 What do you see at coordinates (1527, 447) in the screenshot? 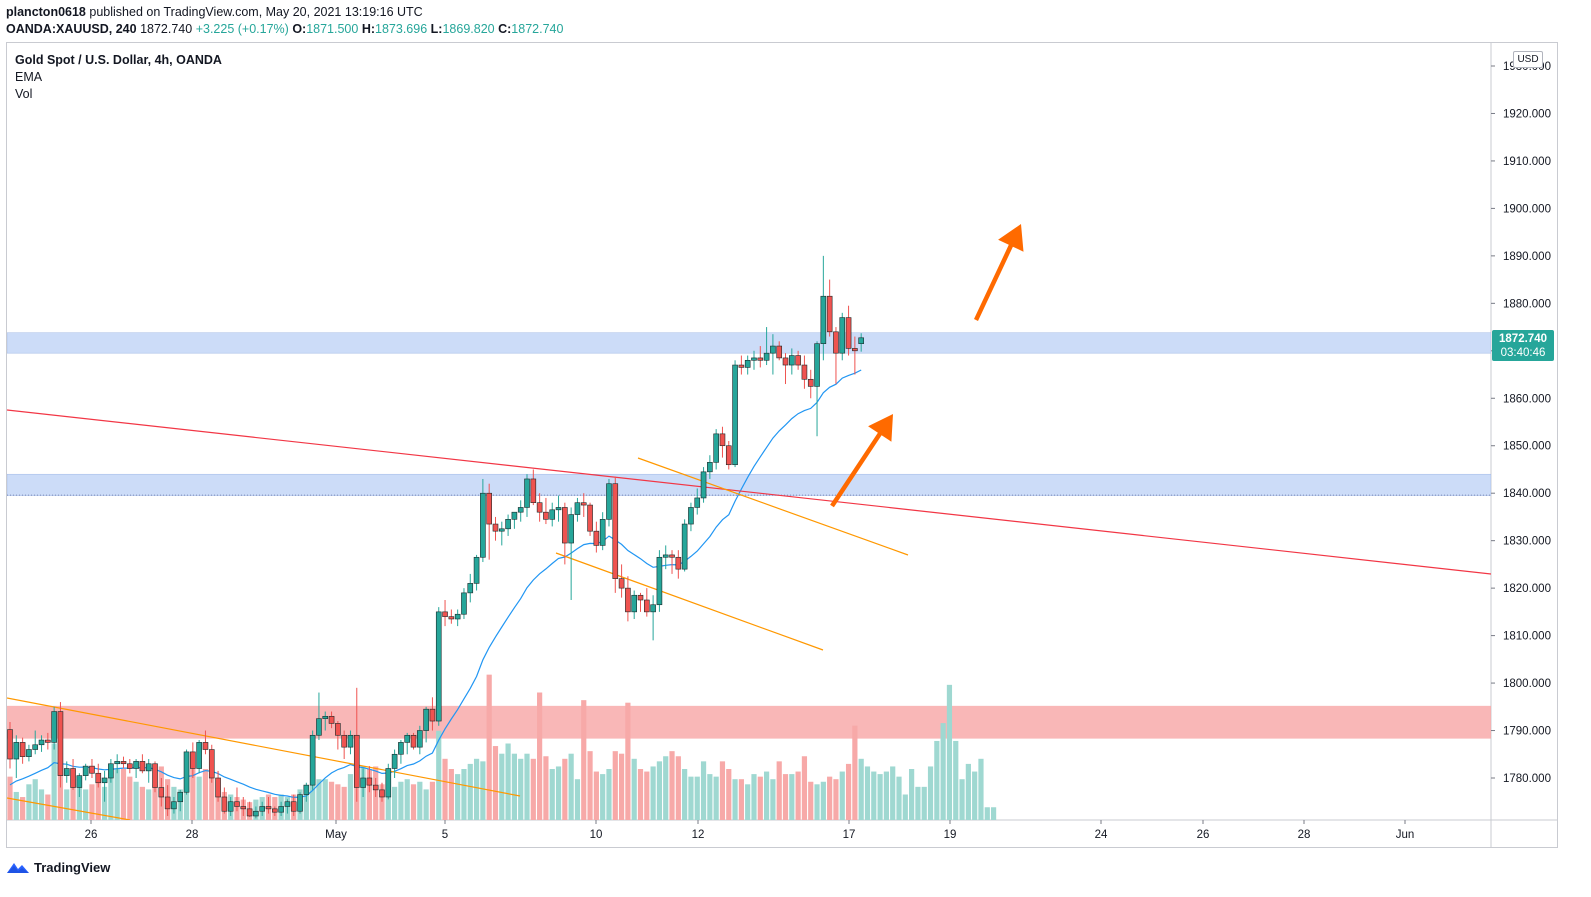
I see `y-tick-label: 1850.000` at bounding box center [1527, 447].